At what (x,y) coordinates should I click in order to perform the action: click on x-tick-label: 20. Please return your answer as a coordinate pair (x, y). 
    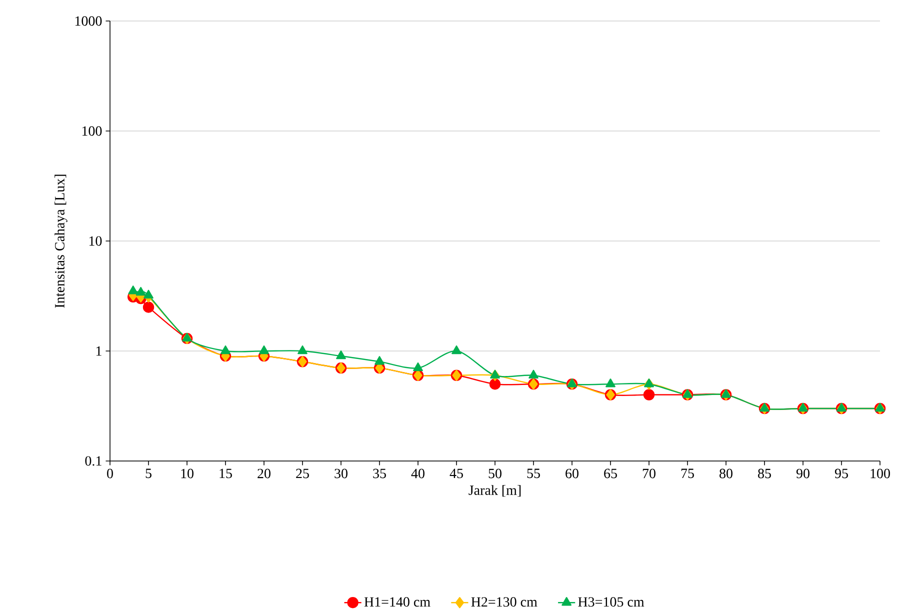
    Looking at the image, I should click on (264, 473).